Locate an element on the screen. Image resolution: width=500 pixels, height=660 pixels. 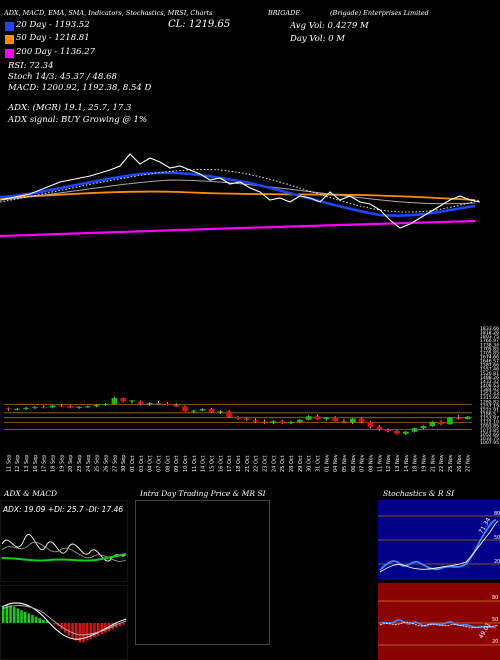
price-axis-label: 1520.81 is located at coordinates (489, 374).